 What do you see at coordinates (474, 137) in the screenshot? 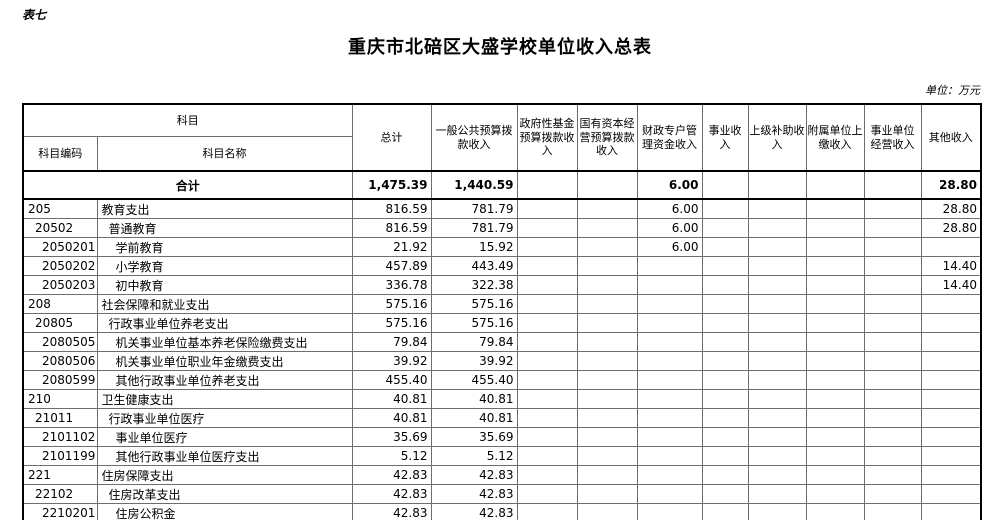
I see `header-value-col: 一般公共预算拨款收入` at bounding box center [474, 137].